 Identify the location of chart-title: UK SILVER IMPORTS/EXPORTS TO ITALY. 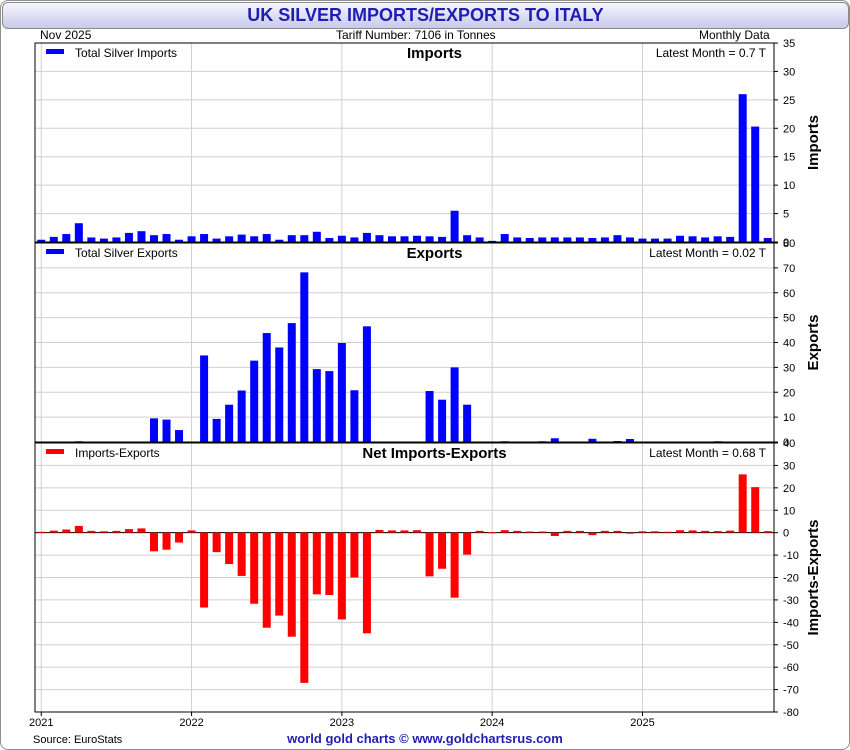
(425, 15).